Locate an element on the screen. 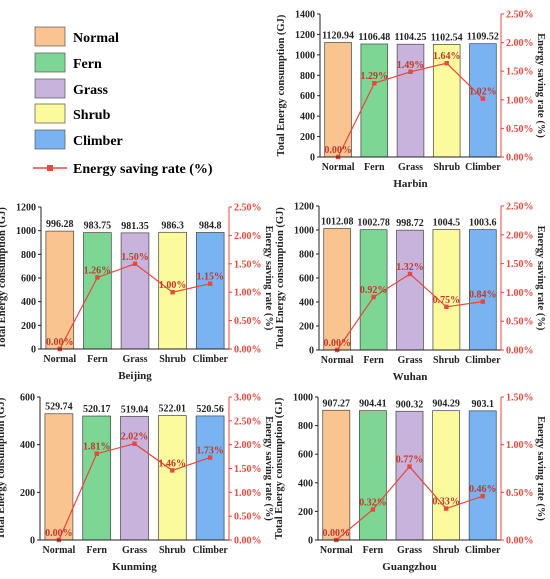 The width and height of the screenshot is (550, 579). bar-value-label: 520.56 is located at coordinates (210, 409).